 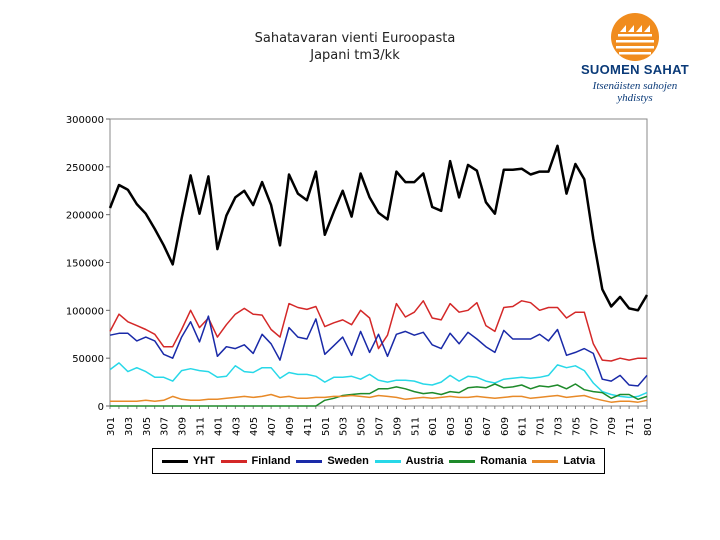 I want to click on x-tick-label: 305, so click(x=147, y=426).